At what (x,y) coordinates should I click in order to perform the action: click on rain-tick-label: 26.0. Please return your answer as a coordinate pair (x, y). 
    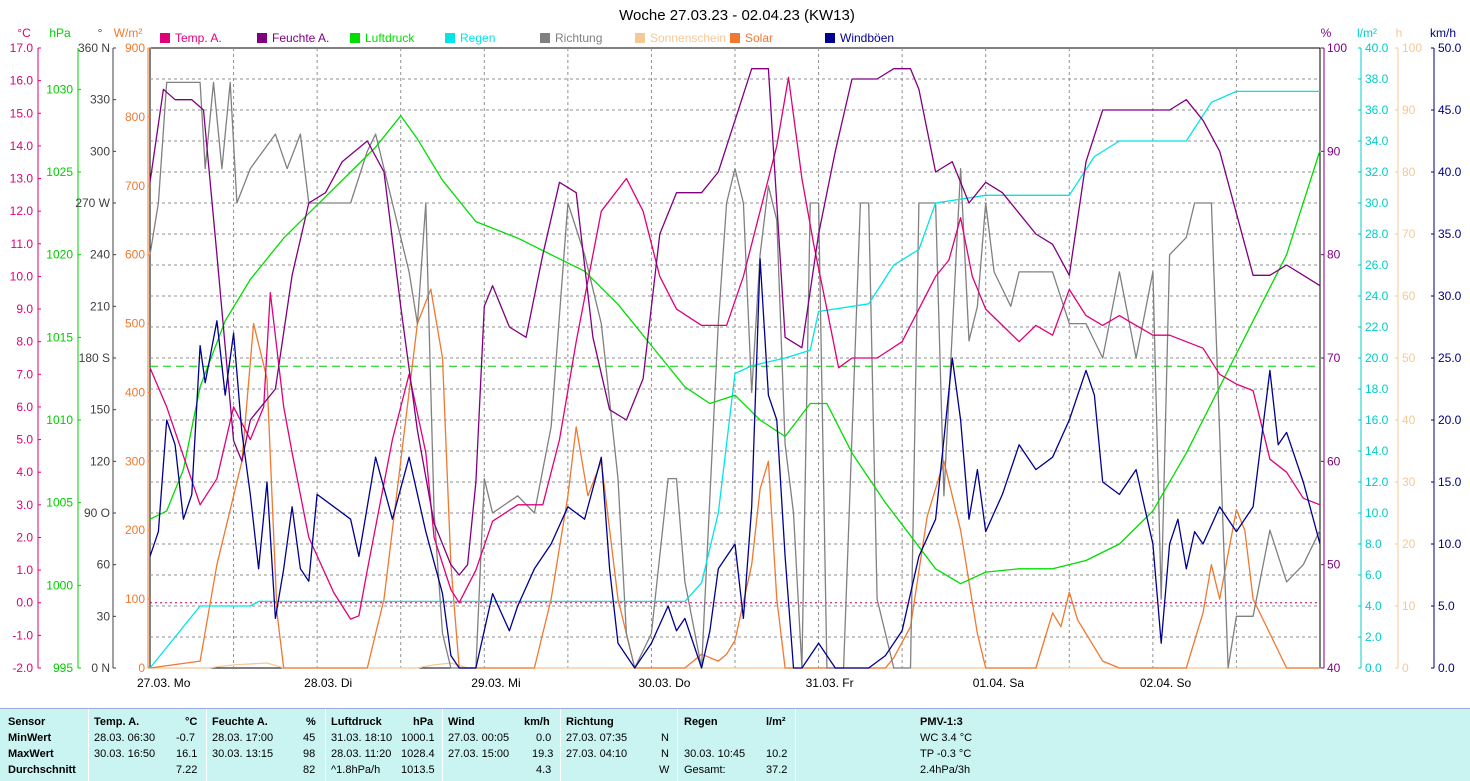
    Looking at the image, I should click on (1377, 265).